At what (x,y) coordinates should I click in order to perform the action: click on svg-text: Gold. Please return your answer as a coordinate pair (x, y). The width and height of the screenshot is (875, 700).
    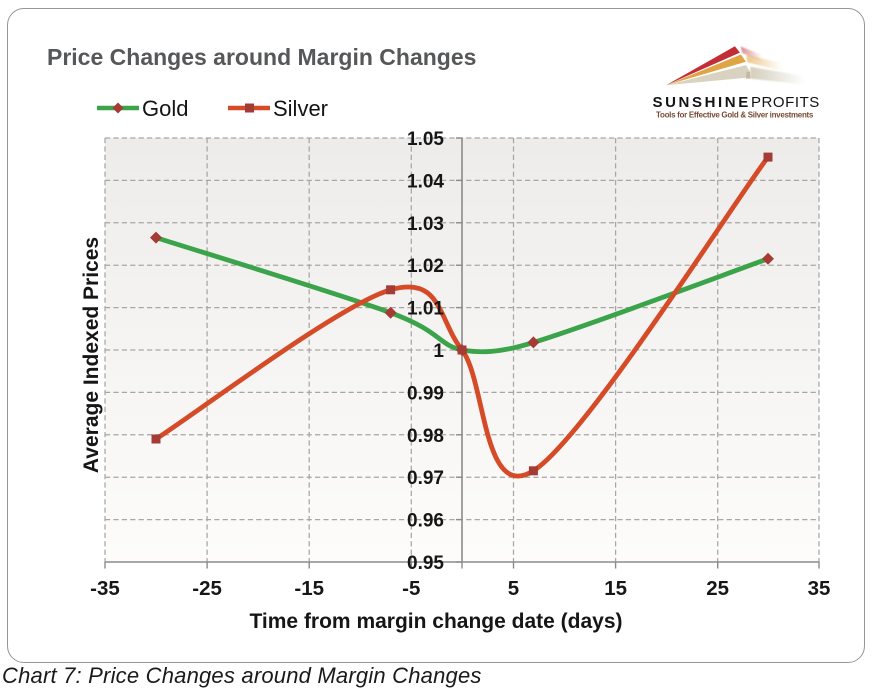
    Looking at the image, I should click on (165, 108).